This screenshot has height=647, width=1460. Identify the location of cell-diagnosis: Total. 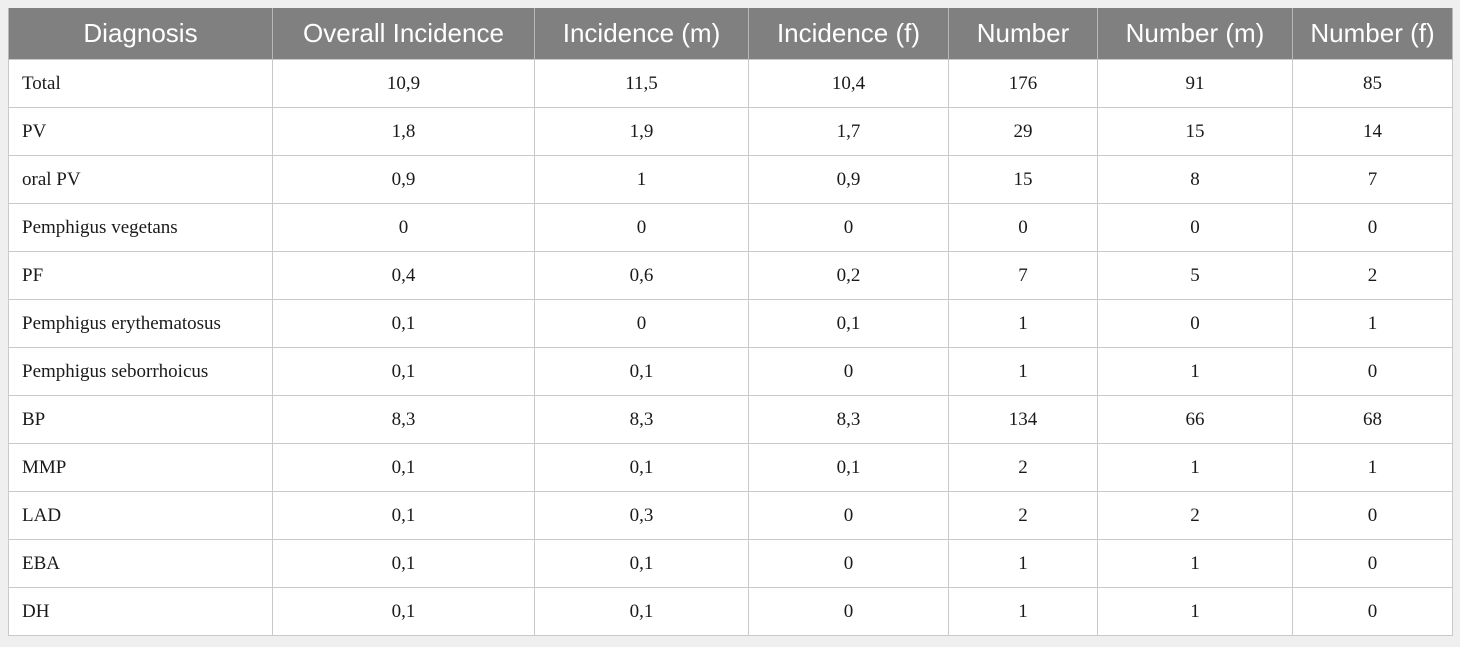
(140, 83).